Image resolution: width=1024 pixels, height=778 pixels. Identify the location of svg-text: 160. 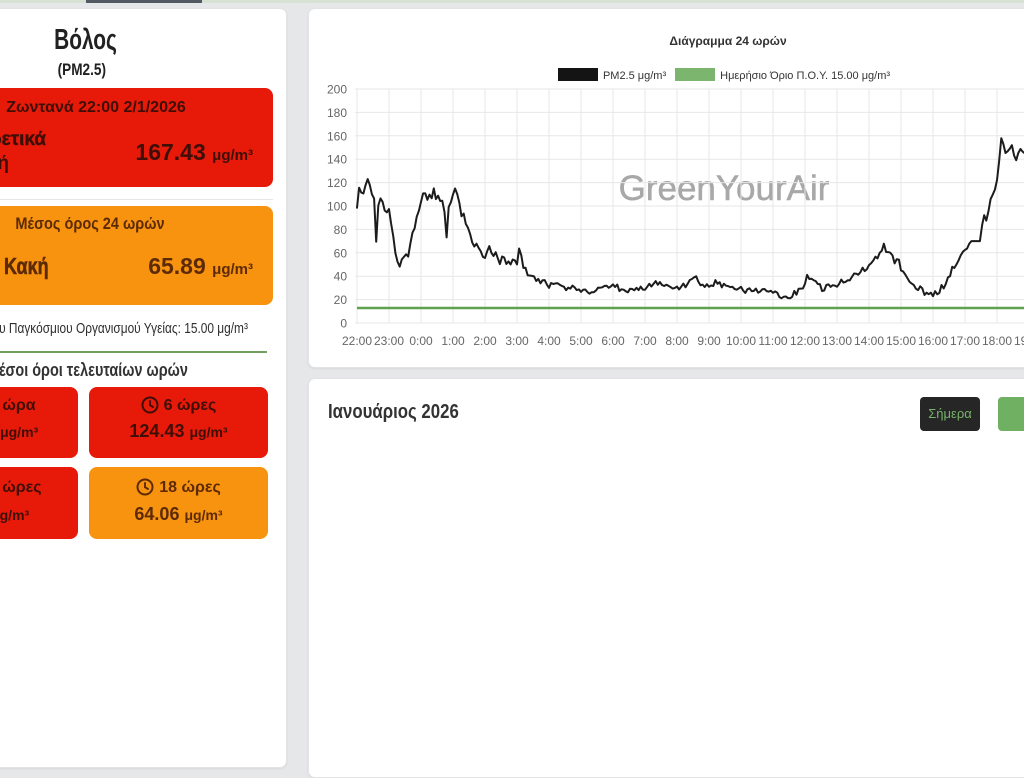
(337, 136).